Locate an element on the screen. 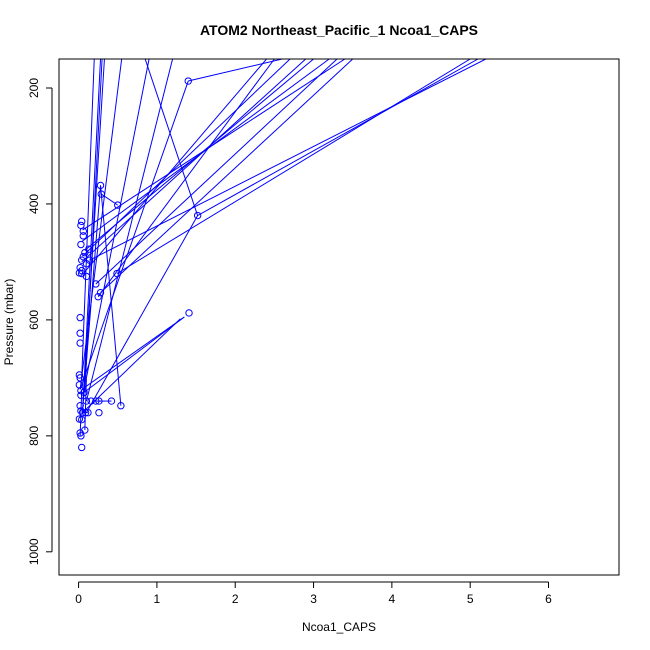 Image resolution: width=650 pixels, height=650 pixels. y-axis-label: Pressure (mbar) is located at coordinates (9, 322).